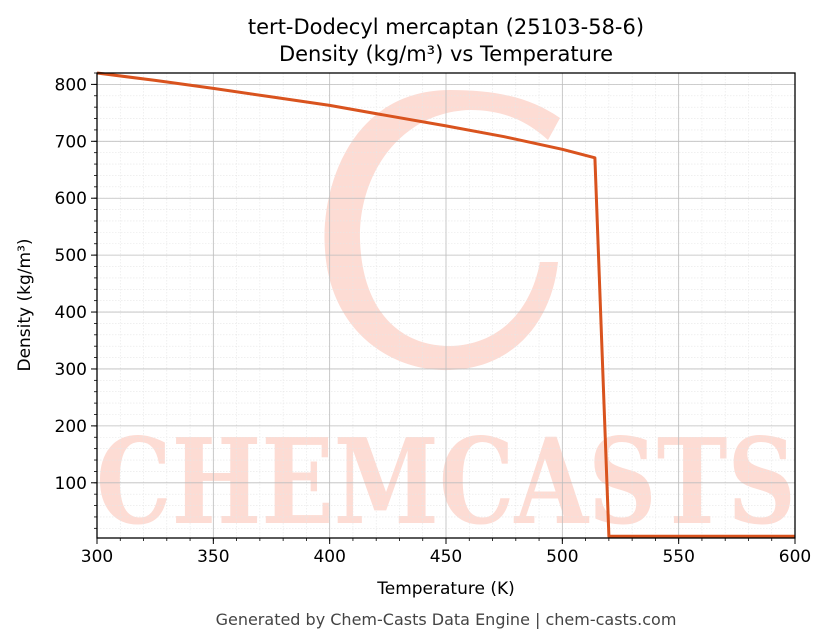 This screenshot has height=644, width=830. I want to click on x-tick-labels: 300 350 400 450 500 550 600, so click(446, 557).